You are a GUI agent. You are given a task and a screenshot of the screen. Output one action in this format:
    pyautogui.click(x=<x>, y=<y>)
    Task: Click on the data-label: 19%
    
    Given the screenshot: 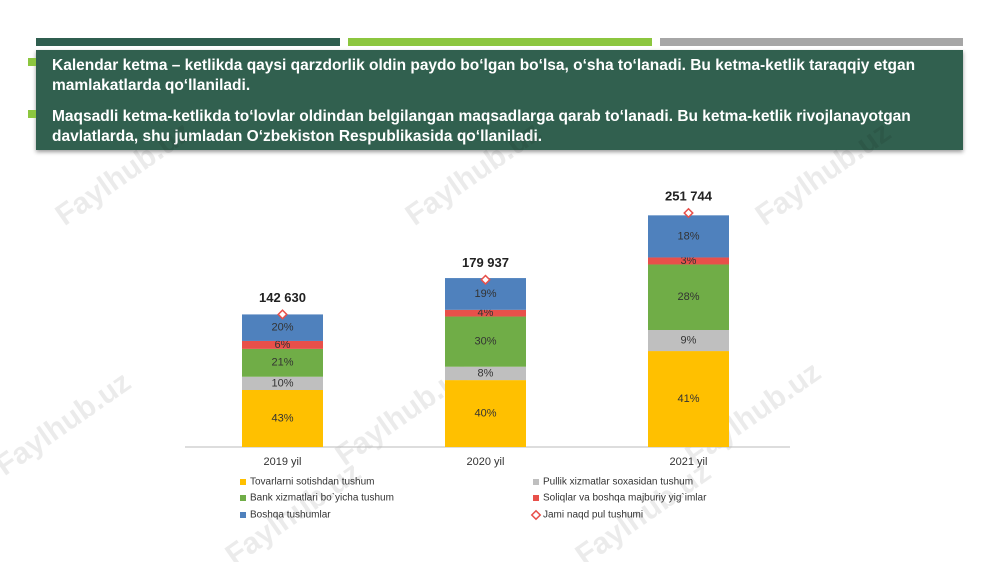 What is the action you would take?
    pyautogui.click(x=485, y=294)
    